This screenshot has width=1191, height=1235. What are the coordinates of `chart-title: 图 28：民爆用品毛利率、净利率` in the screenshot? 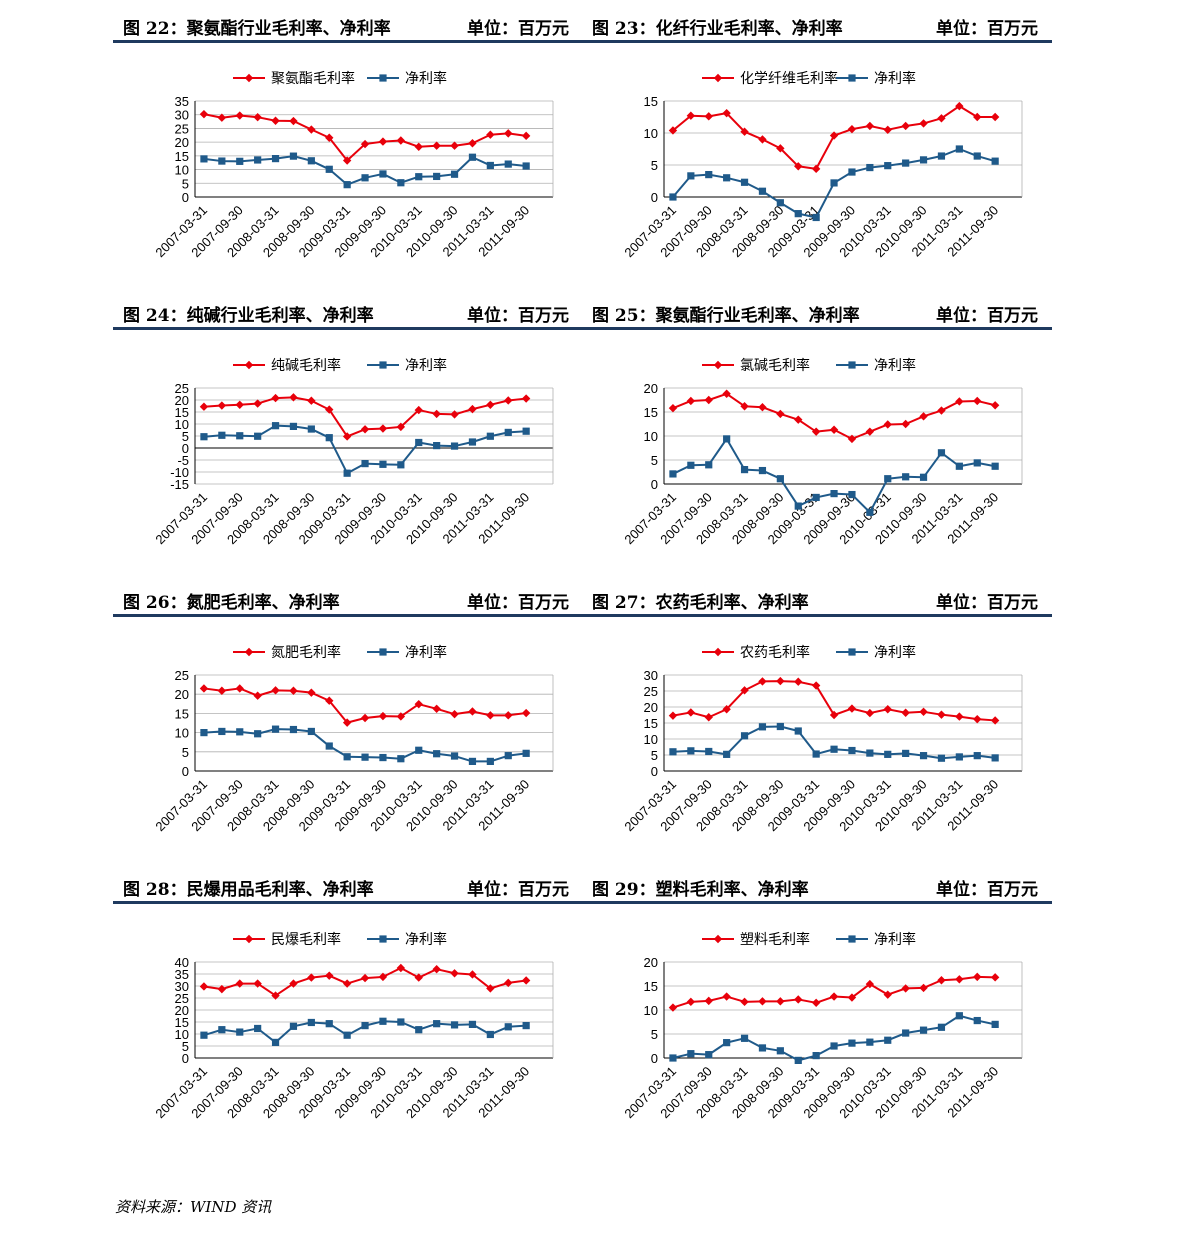 It's located at (248, 890).